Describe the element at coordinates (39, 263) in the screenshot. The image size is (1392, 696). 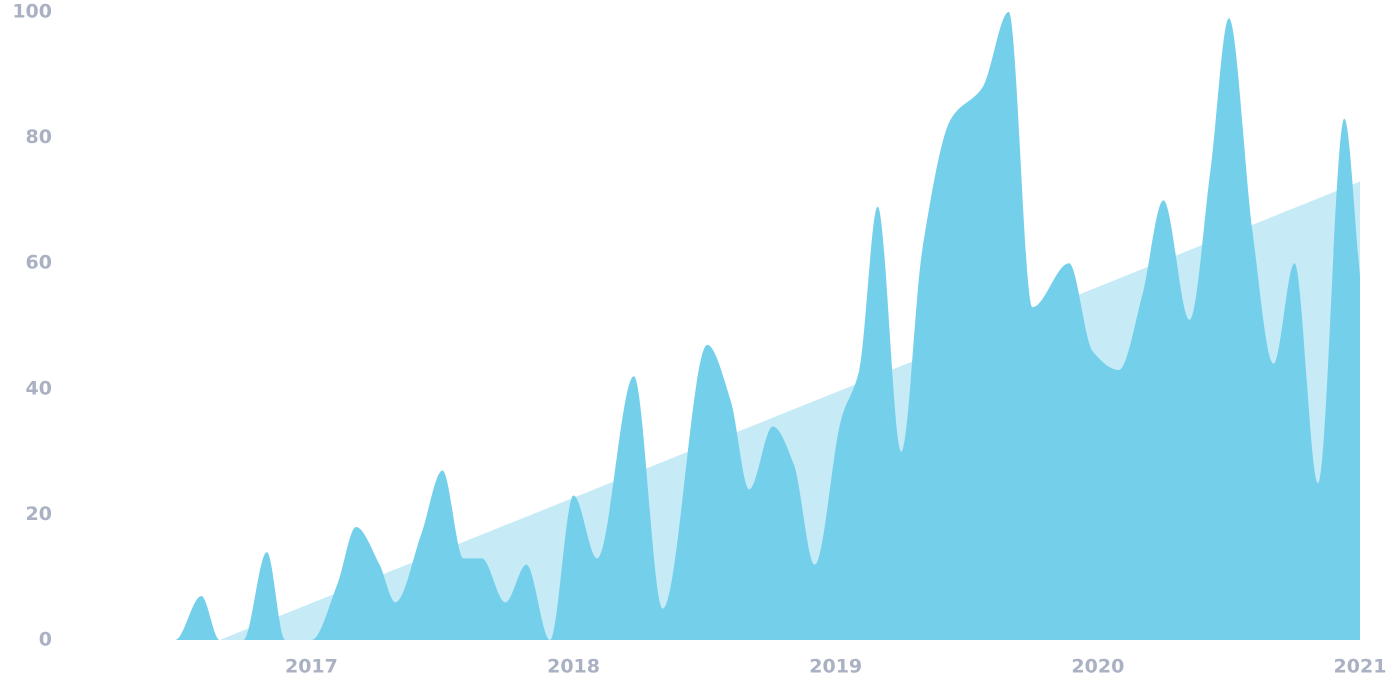
I see `y-tick-label: 60` at that location.